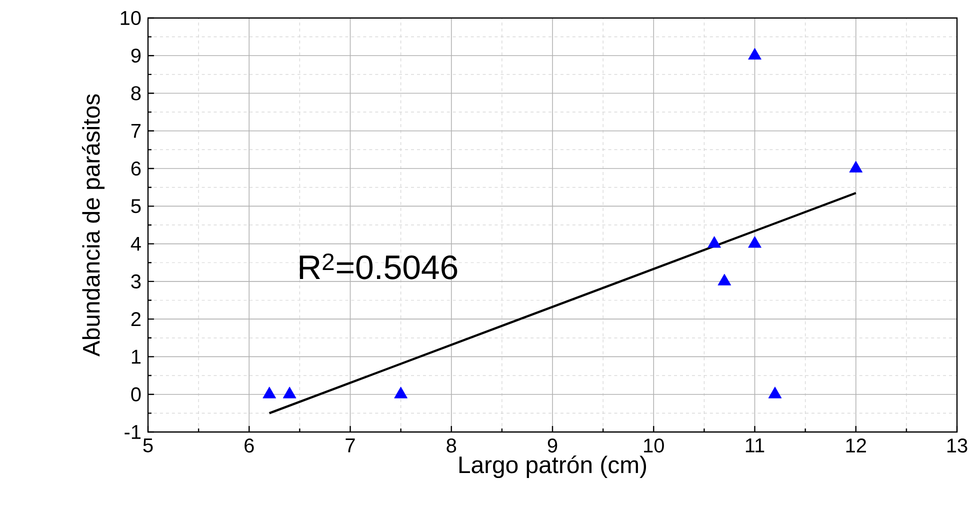  Describe the element at coordinates (136, 281) in the screenshot. I see `y-tick-label: 3` at that location.